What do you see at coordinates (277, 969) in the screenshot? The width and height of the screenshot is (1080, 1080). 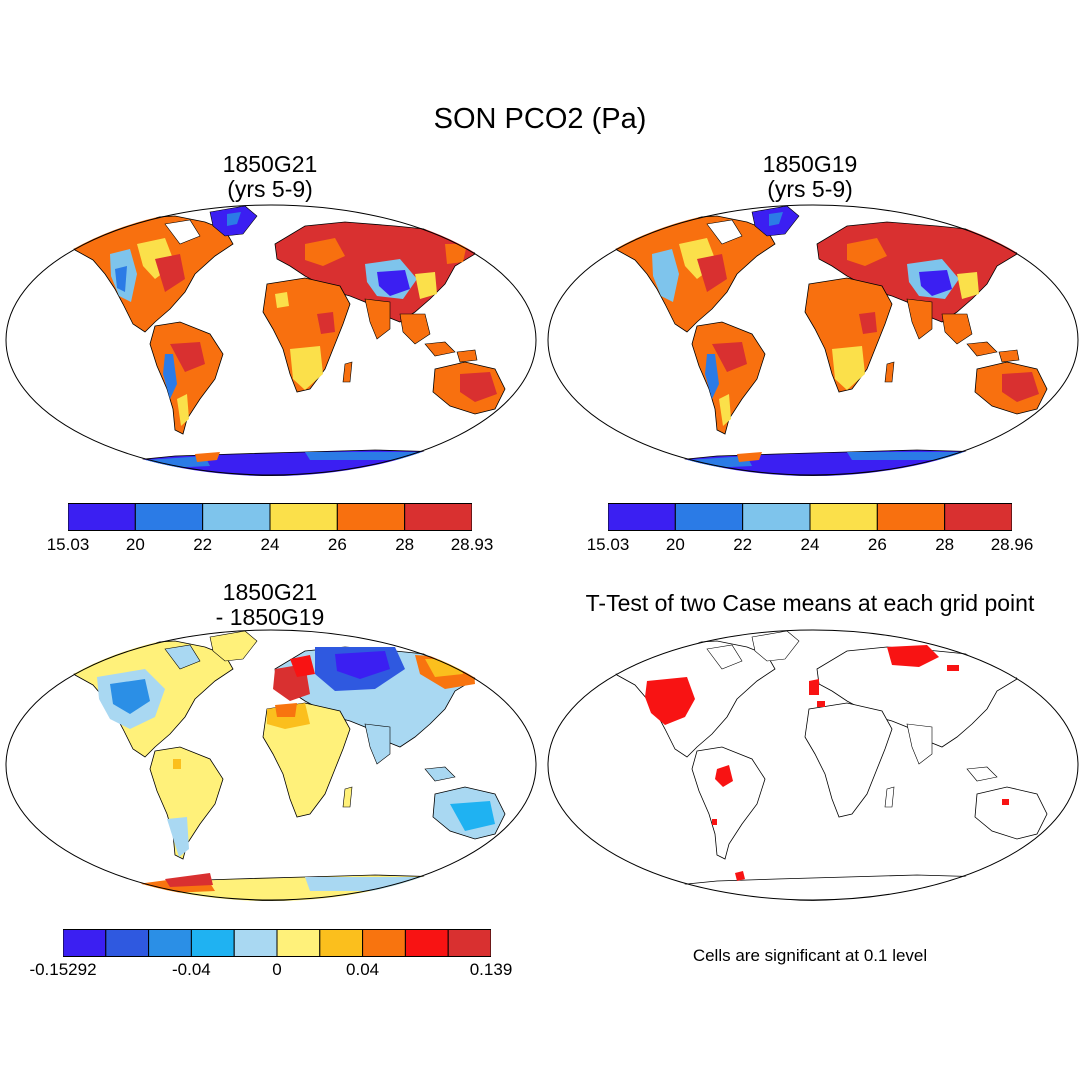 I see `diff-tick-label: 0` at bounding box center [277, 969].